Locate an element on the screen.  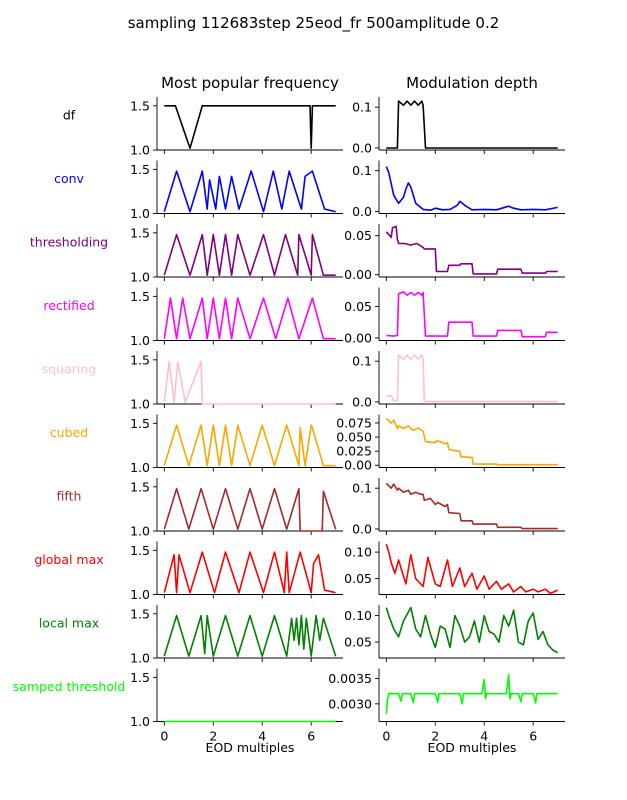
panel-depth-0: 0.0 0.1 is located at coordinates (458, 126).